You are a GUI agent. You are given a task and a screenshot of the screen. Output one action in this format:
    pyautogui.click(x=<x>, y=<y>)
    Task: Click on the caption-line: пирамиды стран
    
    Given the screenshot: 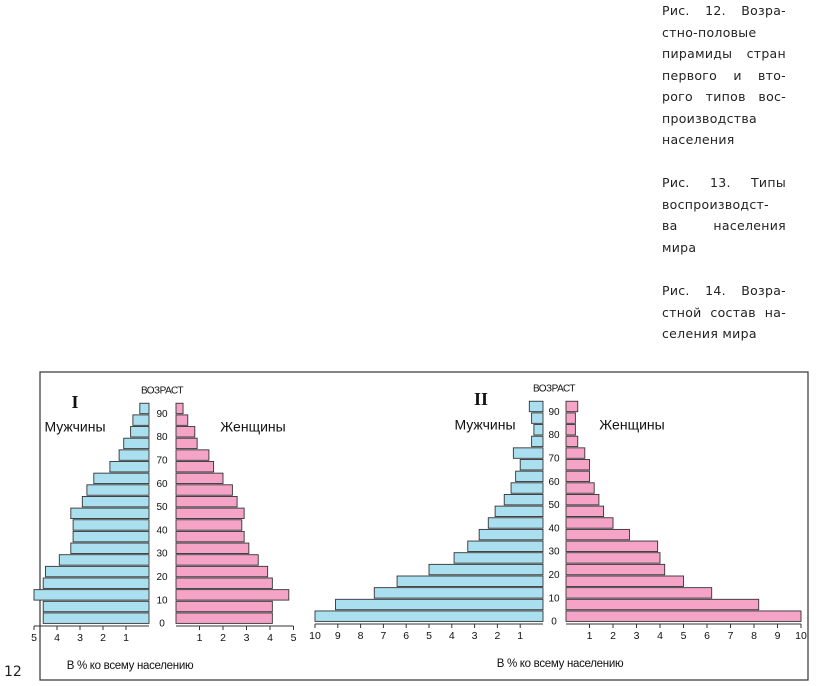 What is the action you would take?
    pyautogui.click(x=724, y=53)
    